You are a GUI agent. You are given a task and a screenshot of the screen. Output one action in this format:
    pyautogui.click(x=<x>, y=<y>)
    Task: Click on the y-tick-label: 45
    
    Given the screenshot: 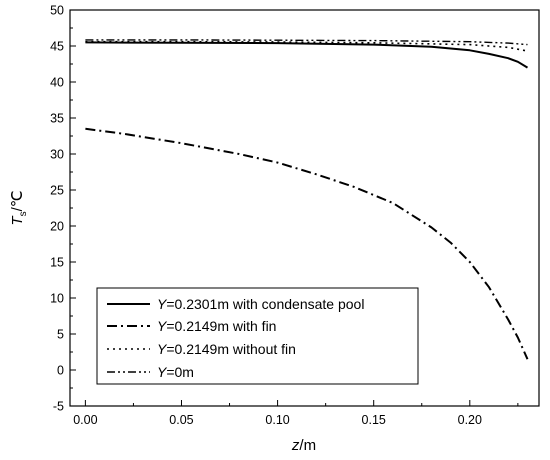 What is the action you would take?
    pyautogui.click(x=57, y=47)
    